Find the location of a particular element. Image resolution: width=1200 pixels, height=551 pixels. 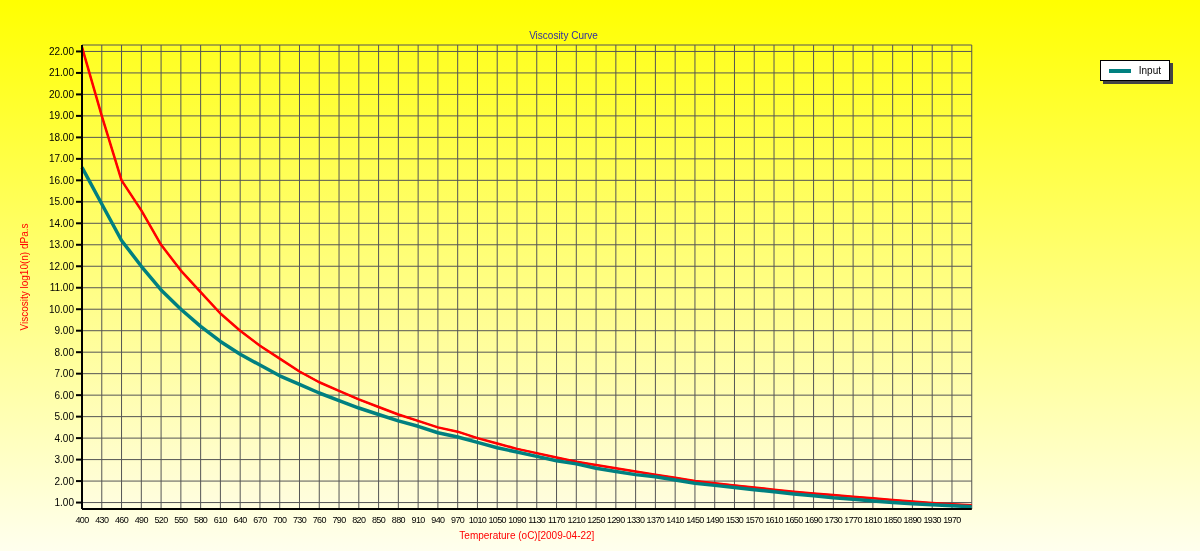

y-tick-label: 7.00 is located at coordinates (64, 374).